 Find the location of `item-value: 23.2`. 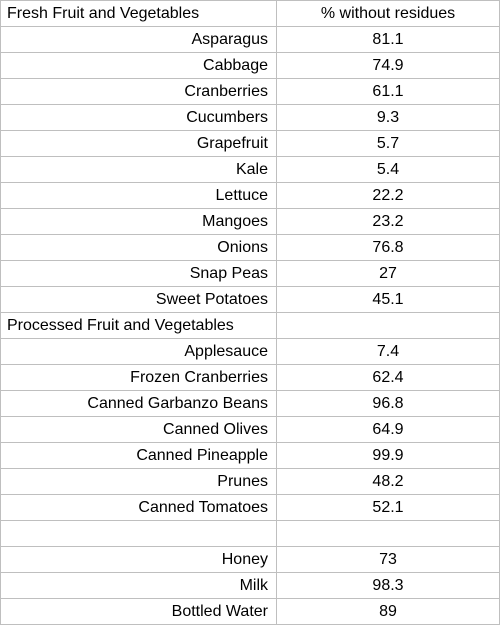

item-value: 23.2 is located at coordinates (388, 221).